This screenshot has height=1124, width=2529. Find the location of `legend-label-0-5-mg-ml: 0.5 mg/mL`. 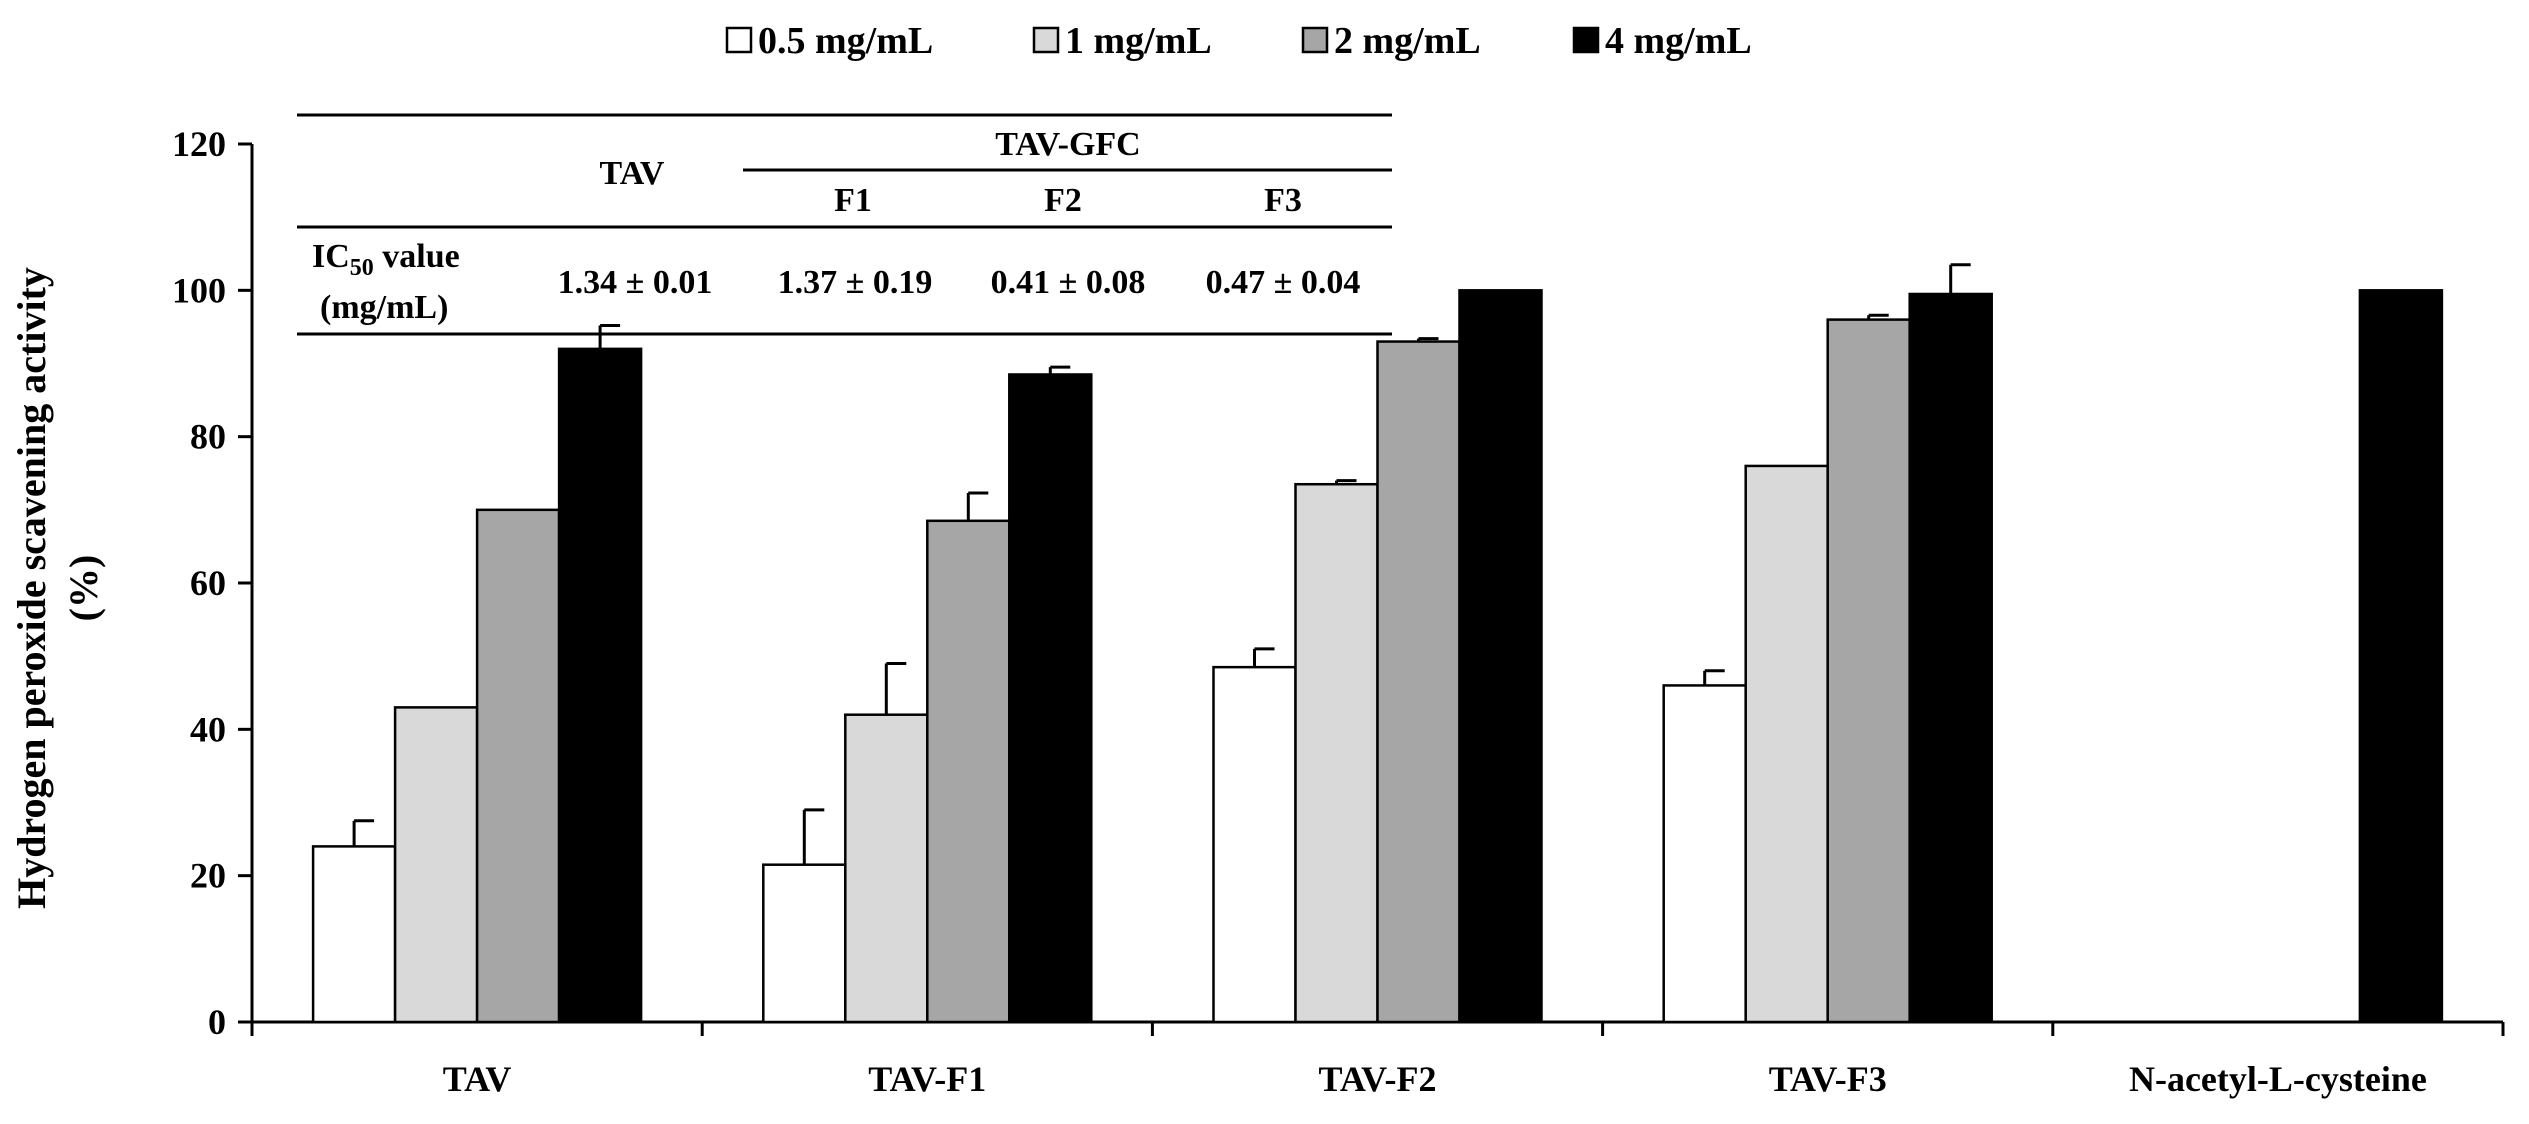

legend-label-0-5-mg-ml: 0.5 mg/mL is located at coordinates (845, 41).